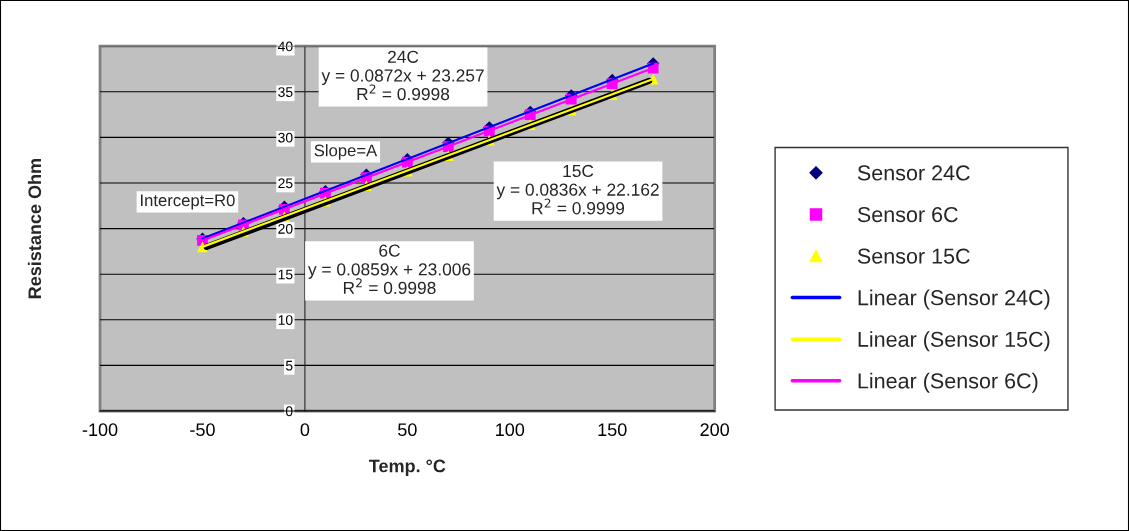 Image resolution: width=1129 pixels, height=531 pixels. I want to click on y-tick-label: 40, so click(285, 46).